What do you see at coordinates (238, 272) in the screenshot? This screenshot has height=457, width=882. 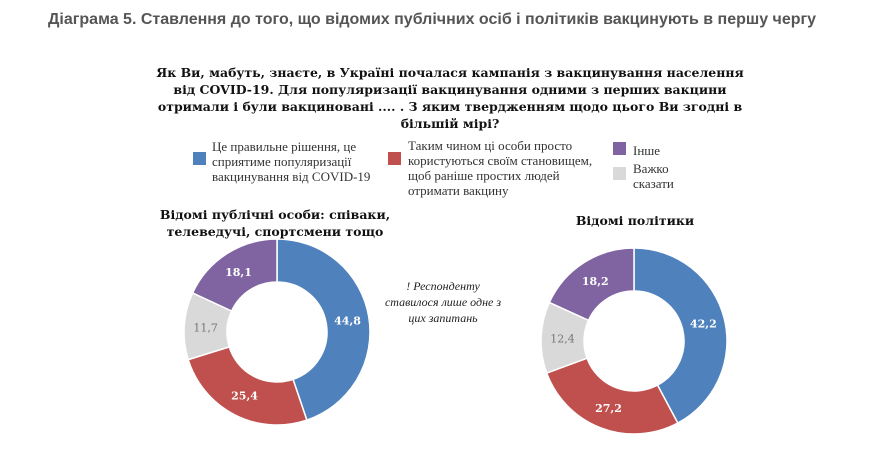 I see `data-label: 18,1` at bounding box center [238, 272].